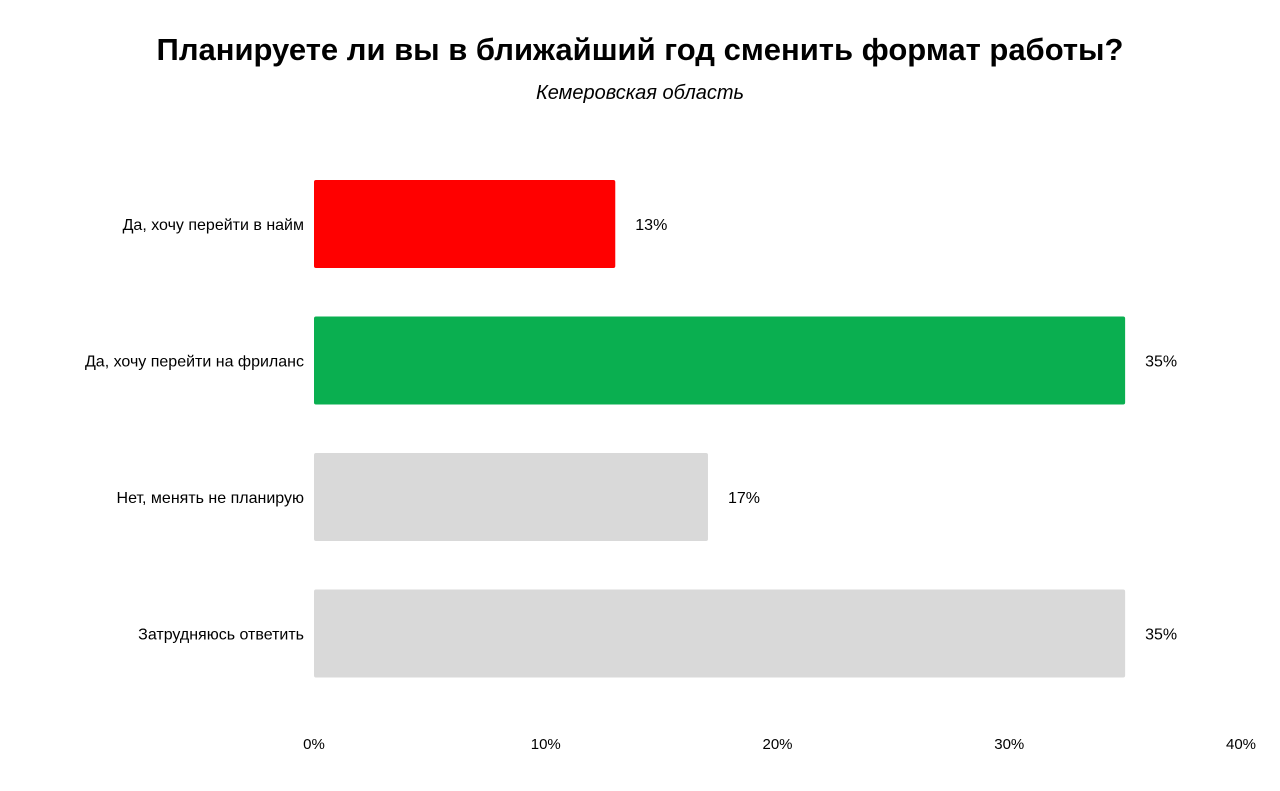 Image resolution: width=1280 pixels, height=791 pixels. What do you see at coordinates (1241, 744) in the screenshot?
I see `x-tick-label: 40%` at bounding box center [1241, 744].